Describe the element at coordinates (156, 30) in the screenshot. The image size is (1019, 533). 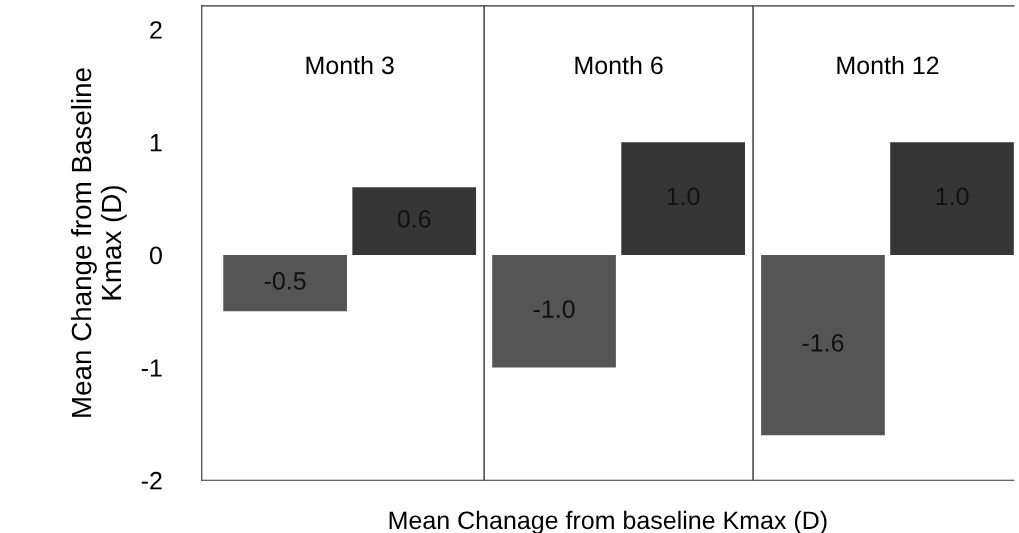
I see `y-tick-label: 2` at that location.